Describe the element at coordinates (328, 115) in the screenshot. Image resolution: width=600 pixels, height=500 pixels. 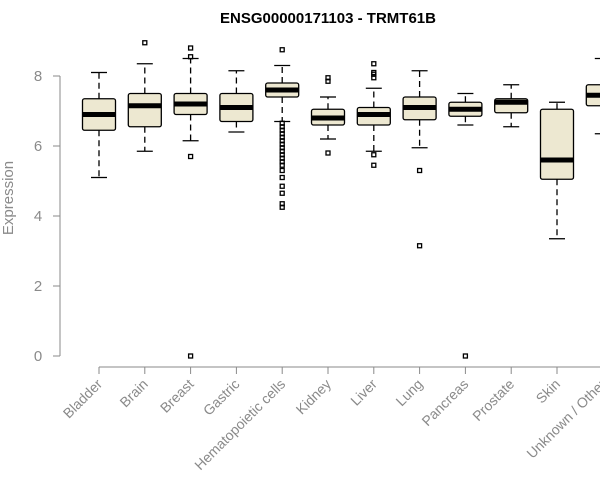
I see `box-kidney` at that location.